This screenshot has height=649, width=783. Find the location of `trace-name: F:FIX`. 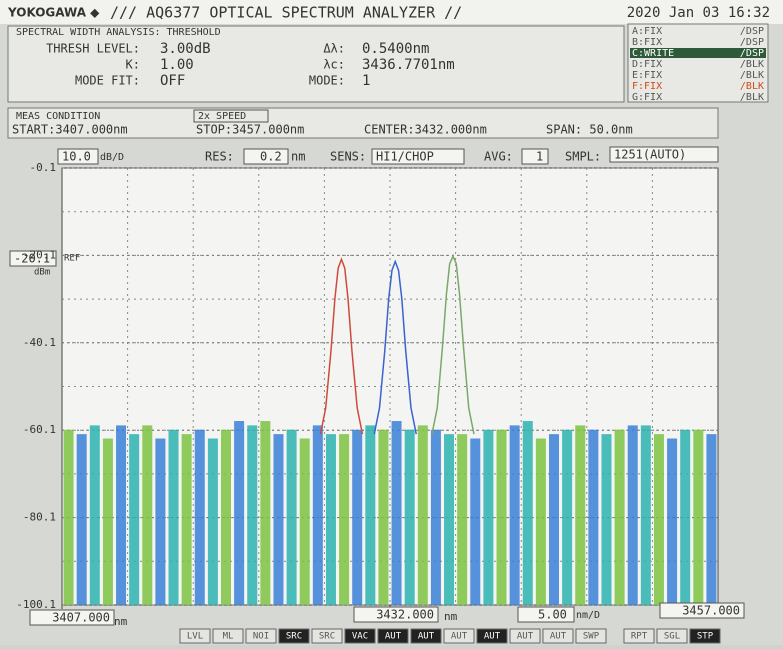

trace-name: F:FIX is located at coordinates (647, 86).